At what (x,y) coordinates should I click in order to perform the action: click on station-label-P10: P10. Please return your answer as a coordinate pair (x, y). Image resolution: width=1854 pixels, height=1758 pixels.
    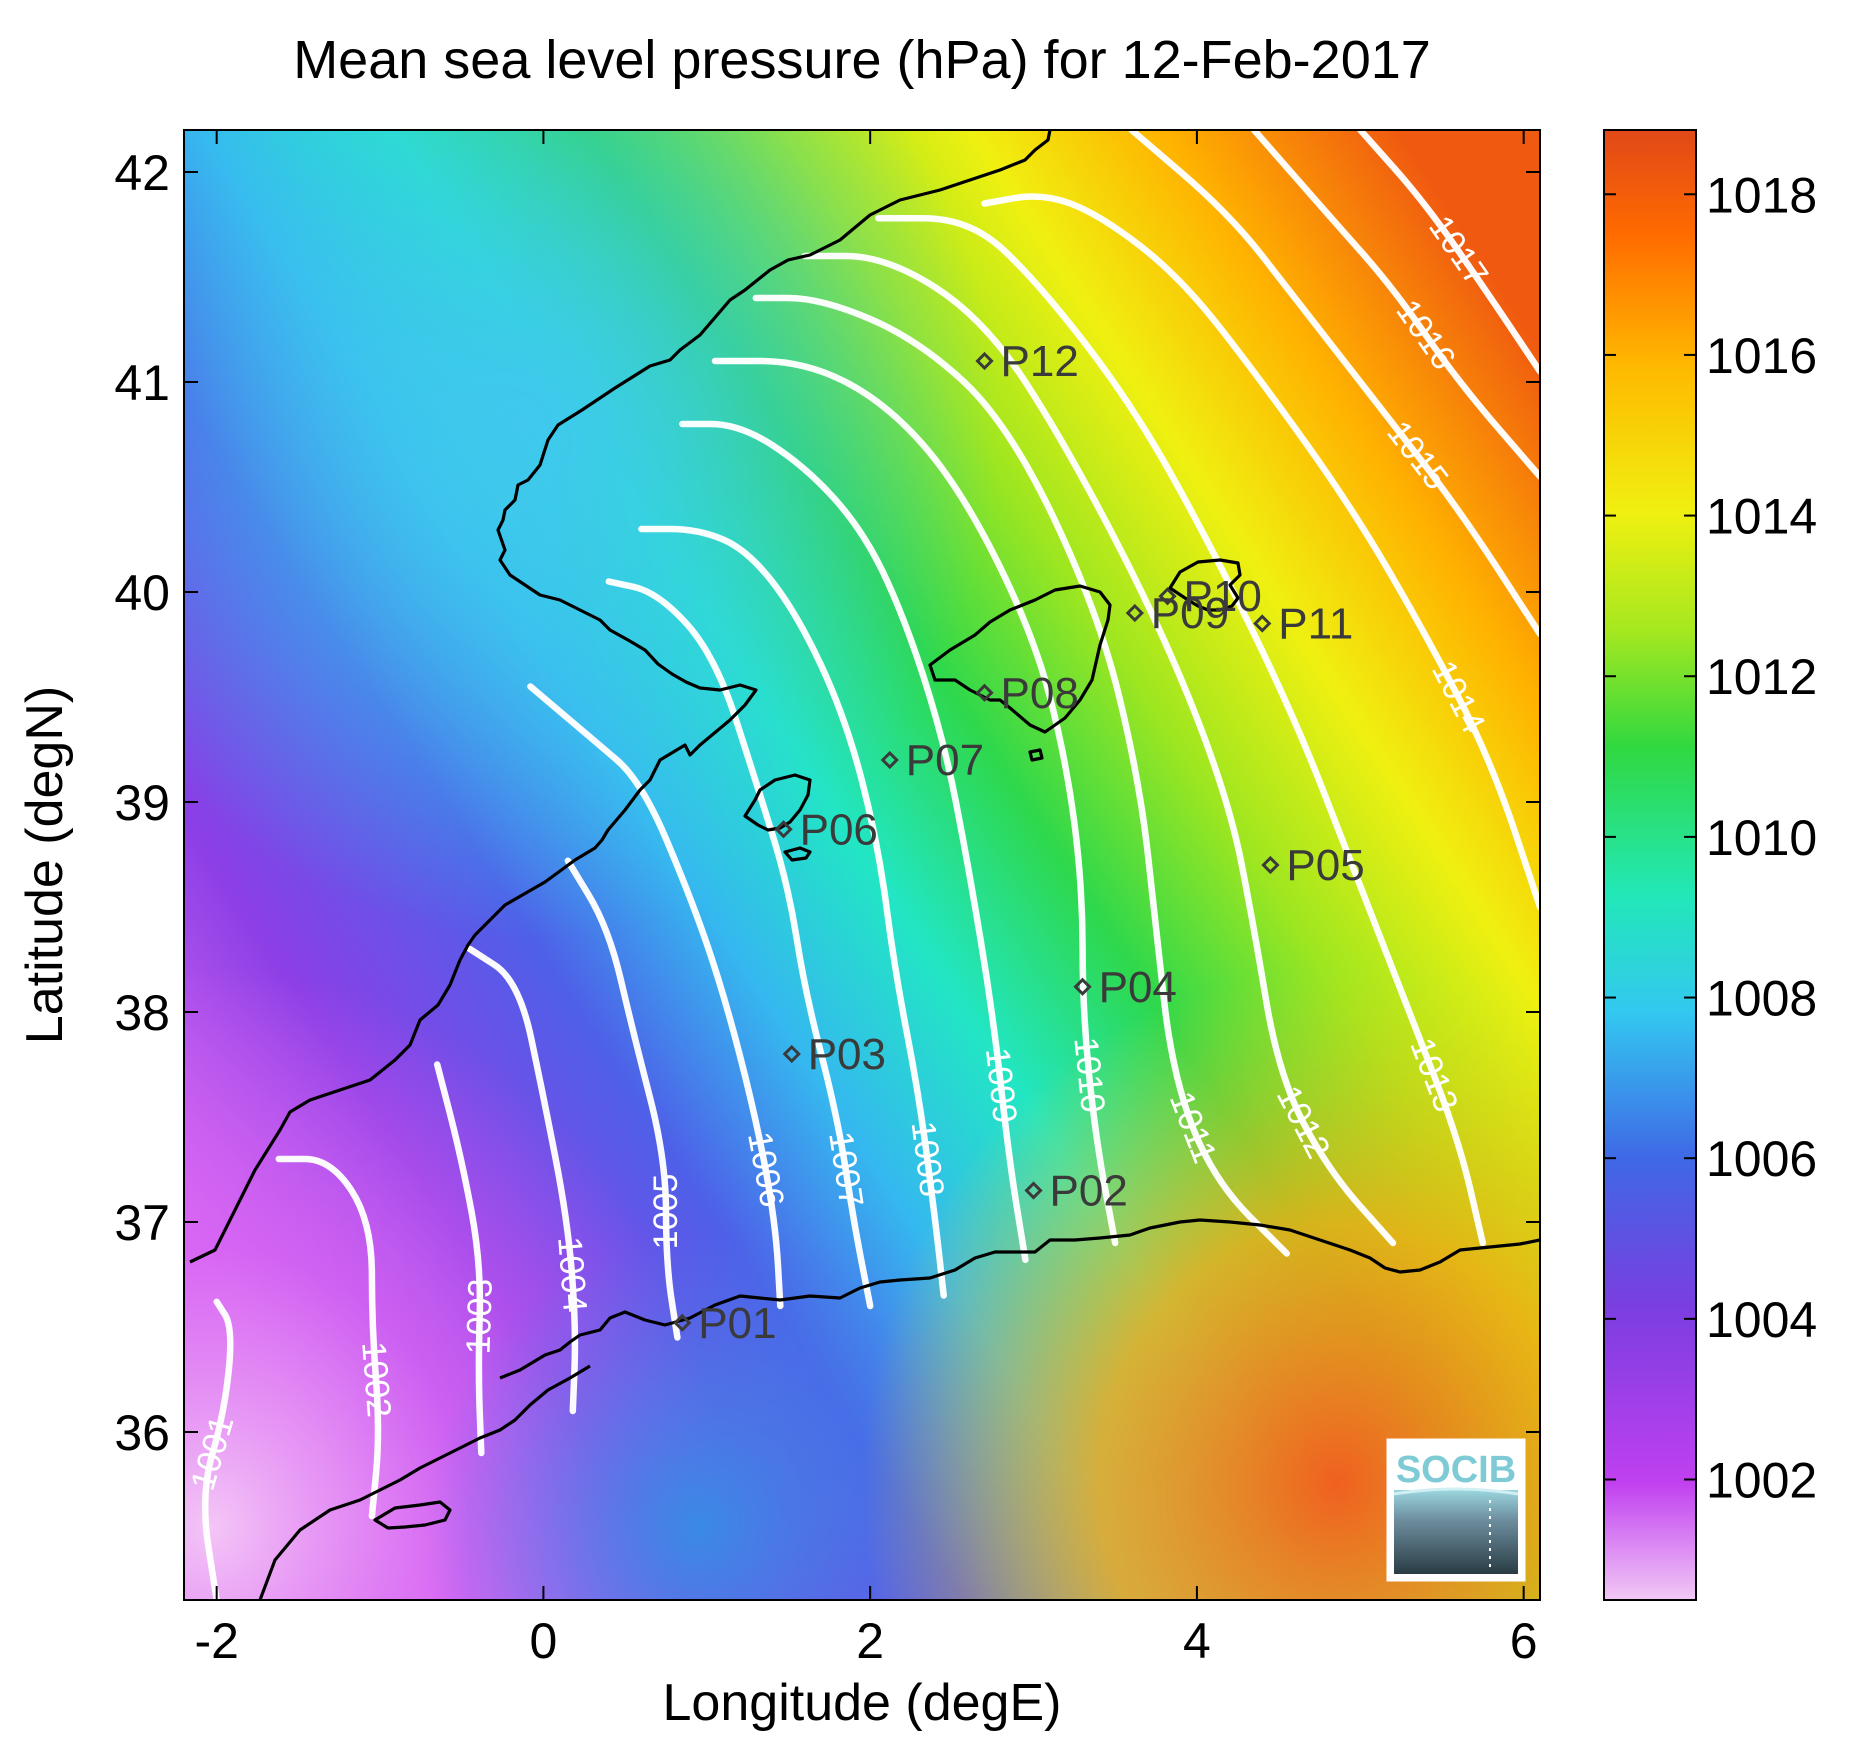
    Looking at the image, I should click on (1223, 596).